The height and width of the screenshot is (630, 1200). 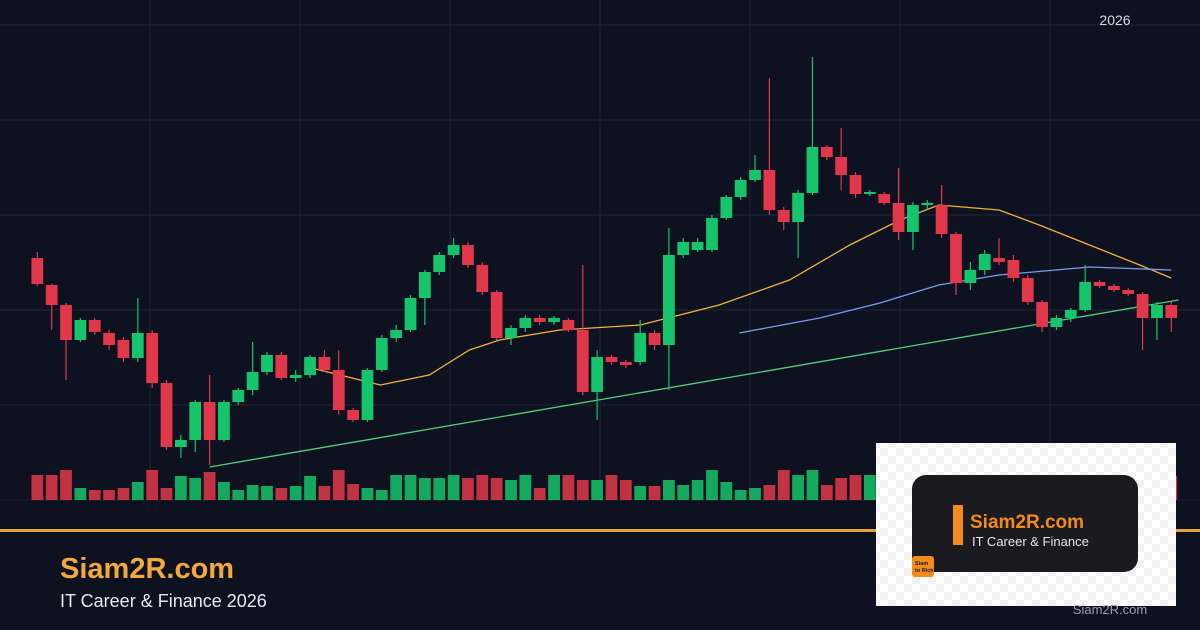 I want to click on badge-text: Siam, so click(x=921, y=564).